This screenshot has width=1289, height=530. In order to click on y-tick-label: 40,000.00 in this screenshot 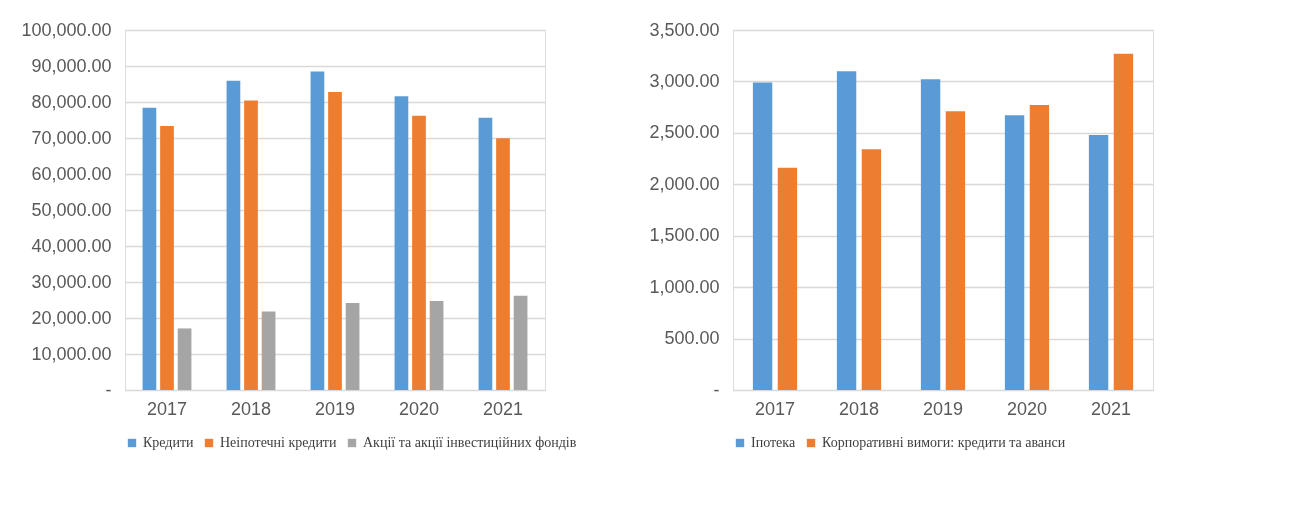, I will do `click(71, 245)`.